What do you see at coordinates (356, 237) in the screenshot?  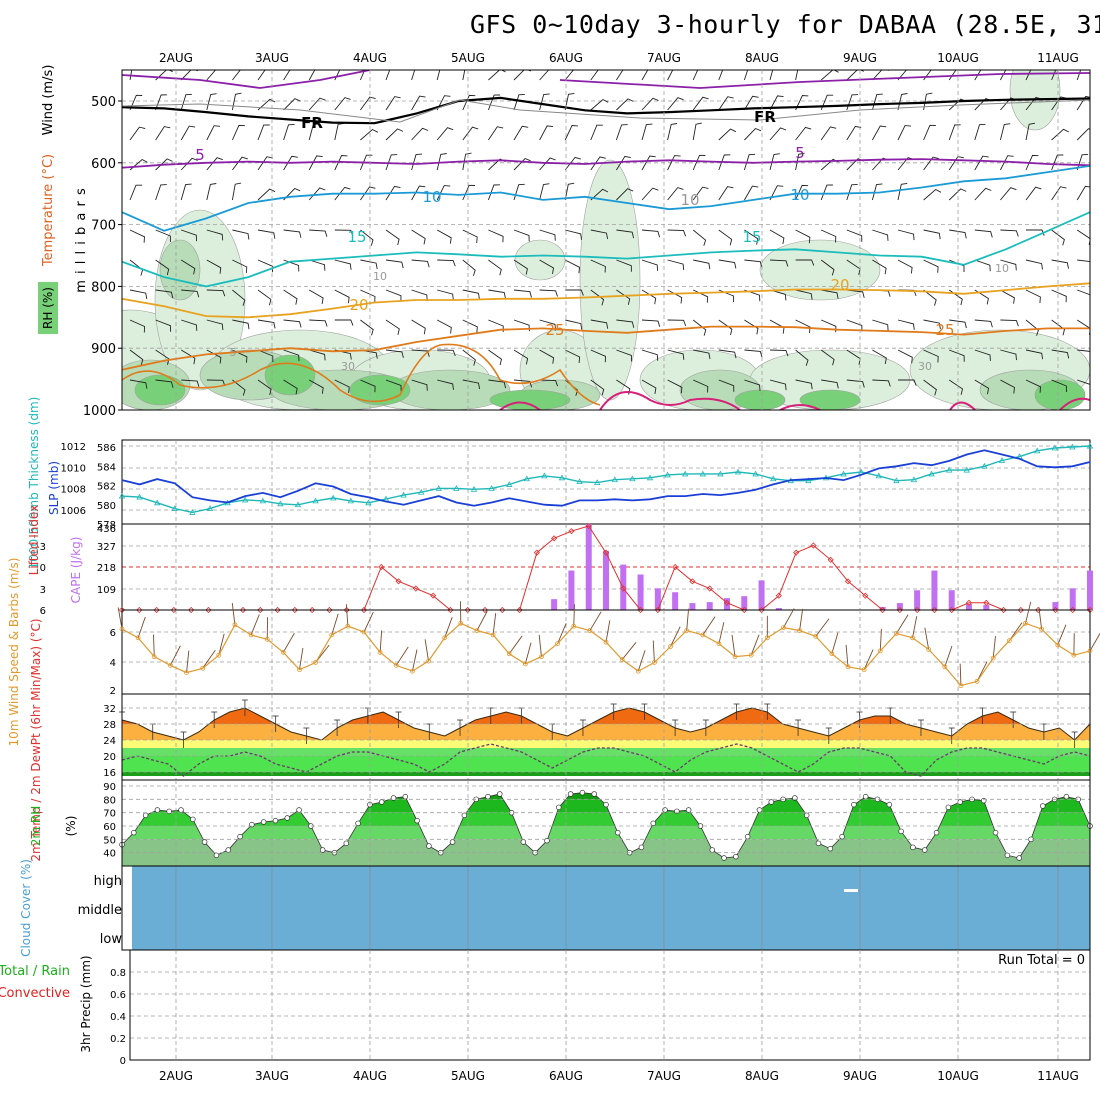 I see `contour-label: 15` at bounding box center [356, 237].